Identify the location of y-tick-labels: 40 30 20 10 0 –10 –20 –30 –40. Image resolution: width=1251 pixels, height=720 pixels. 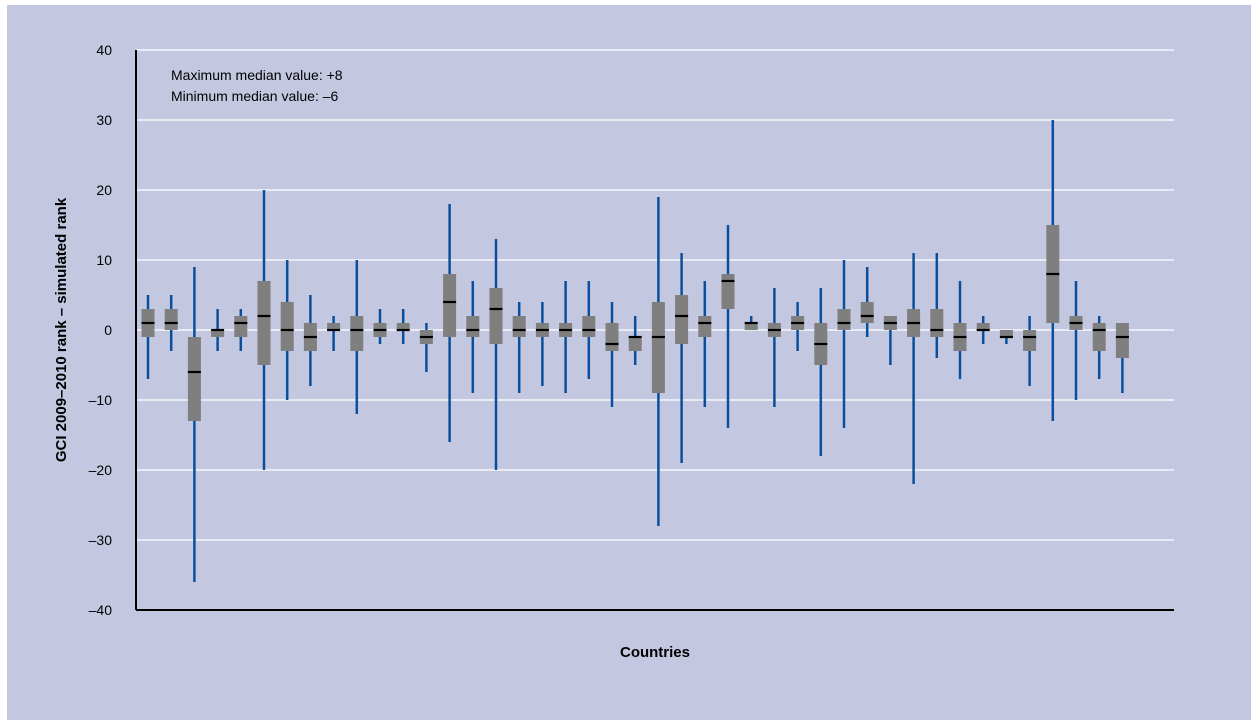
(101, 330).